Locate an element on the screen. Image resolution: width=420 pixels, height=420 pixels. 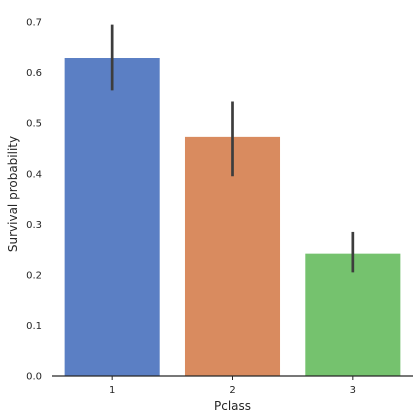
y-tick-label: 0.4 is located at coordinates (34, 174).